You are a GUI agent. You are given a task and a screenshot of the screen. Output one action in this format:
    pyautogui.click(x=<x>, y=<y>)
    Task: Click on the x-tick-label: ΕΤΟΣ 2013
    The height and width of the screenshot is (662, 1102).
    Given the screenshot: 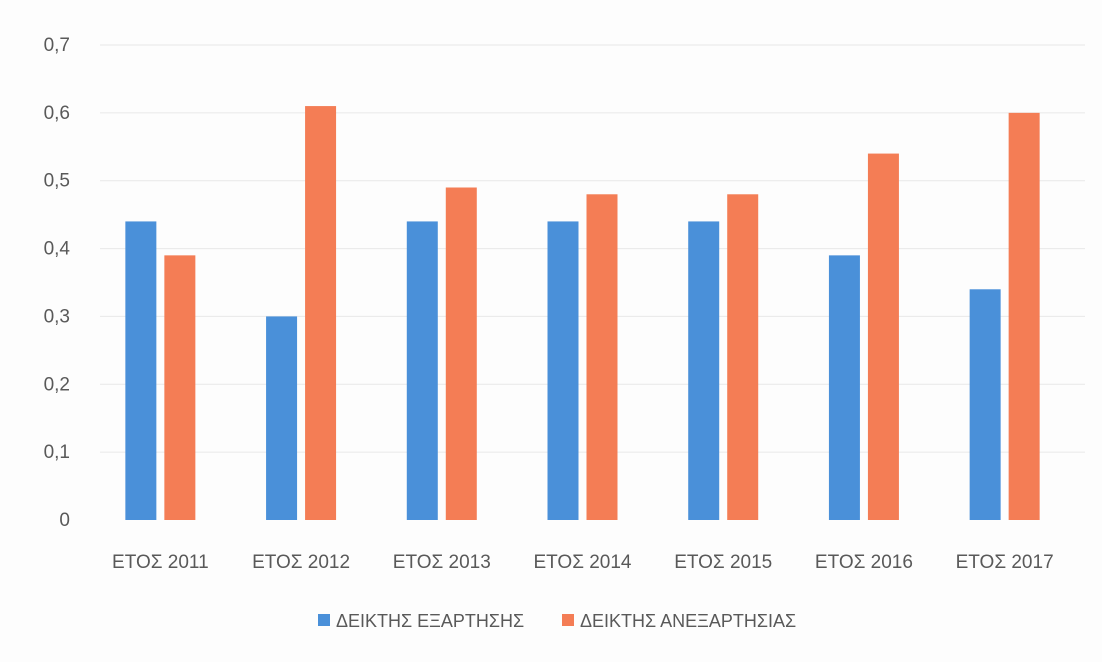 What is the action you would take?
    pyautogui.click(x=442, y=562)
    